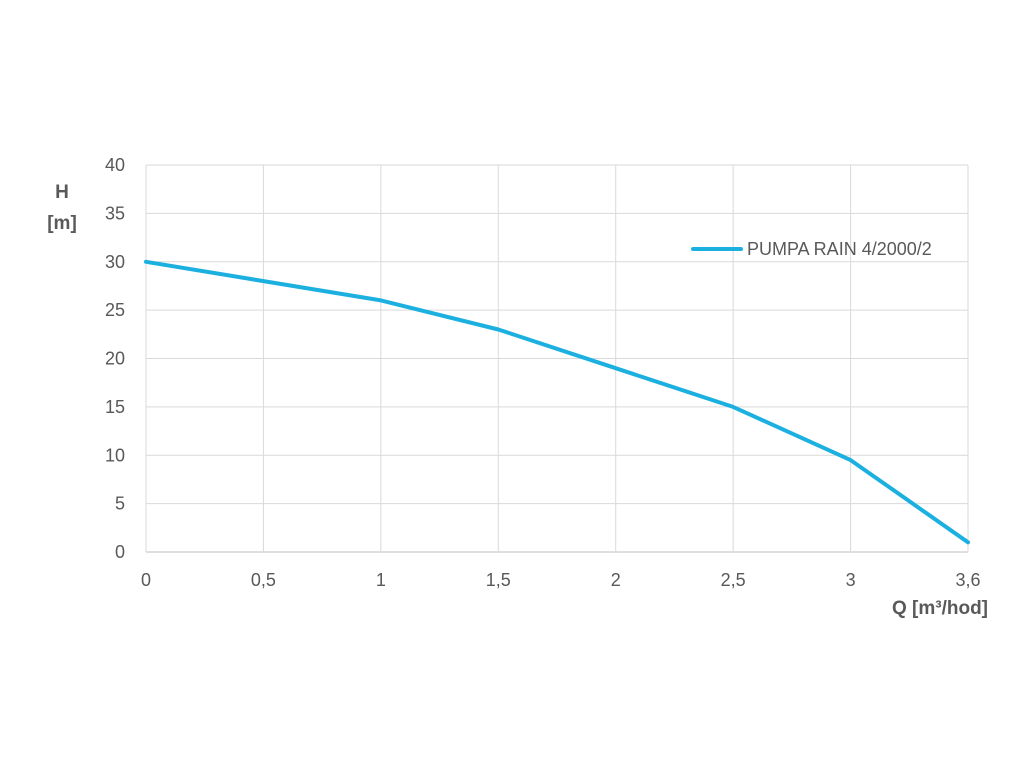 The height and width of the screenshot is (768, 1024). What do you see at coordinates (115, 310) in the screenshot?
I see `y-tick-label: 25` at bounding box center [115, 310].